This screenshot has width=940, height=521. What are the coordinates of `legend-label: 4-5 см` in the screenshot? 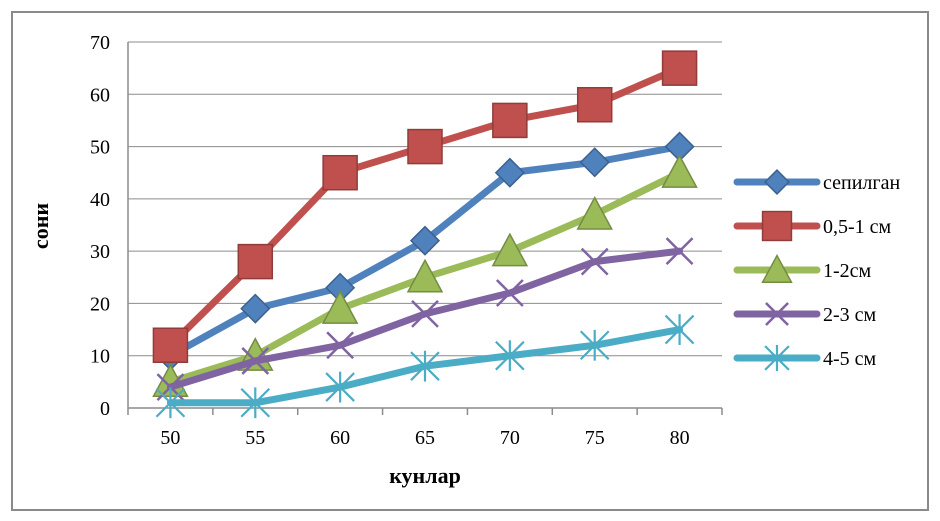 It's located at (850, 359).